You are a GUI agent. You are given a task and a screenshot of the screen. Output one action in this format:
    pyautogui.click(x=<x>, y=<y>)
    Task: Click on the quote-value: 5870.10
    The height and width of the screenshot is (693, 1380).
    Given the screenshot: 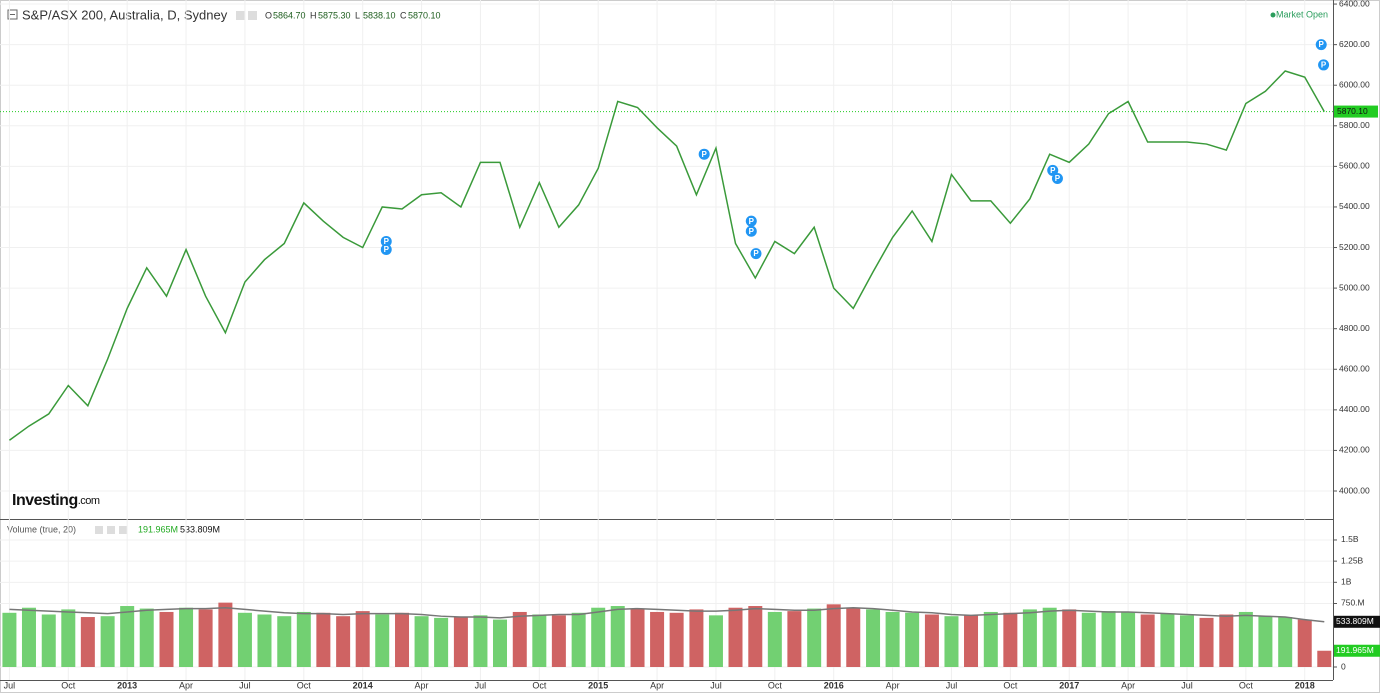 What is the action you would take?
    pyautogui.click(x=424, y=15)
    